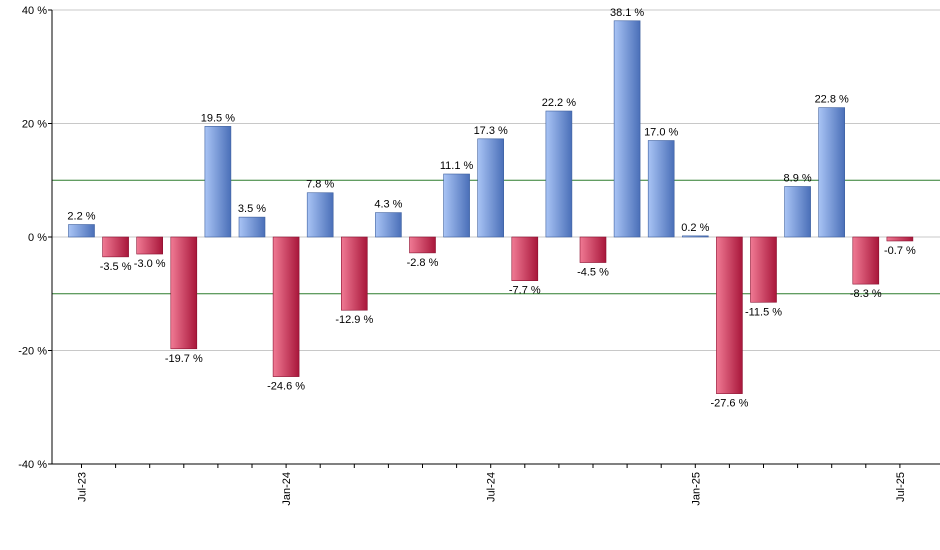 This screenshot has width=940, height=550. I want to click on data-label-Jan-25: 0.2 %, so click(695, 228).